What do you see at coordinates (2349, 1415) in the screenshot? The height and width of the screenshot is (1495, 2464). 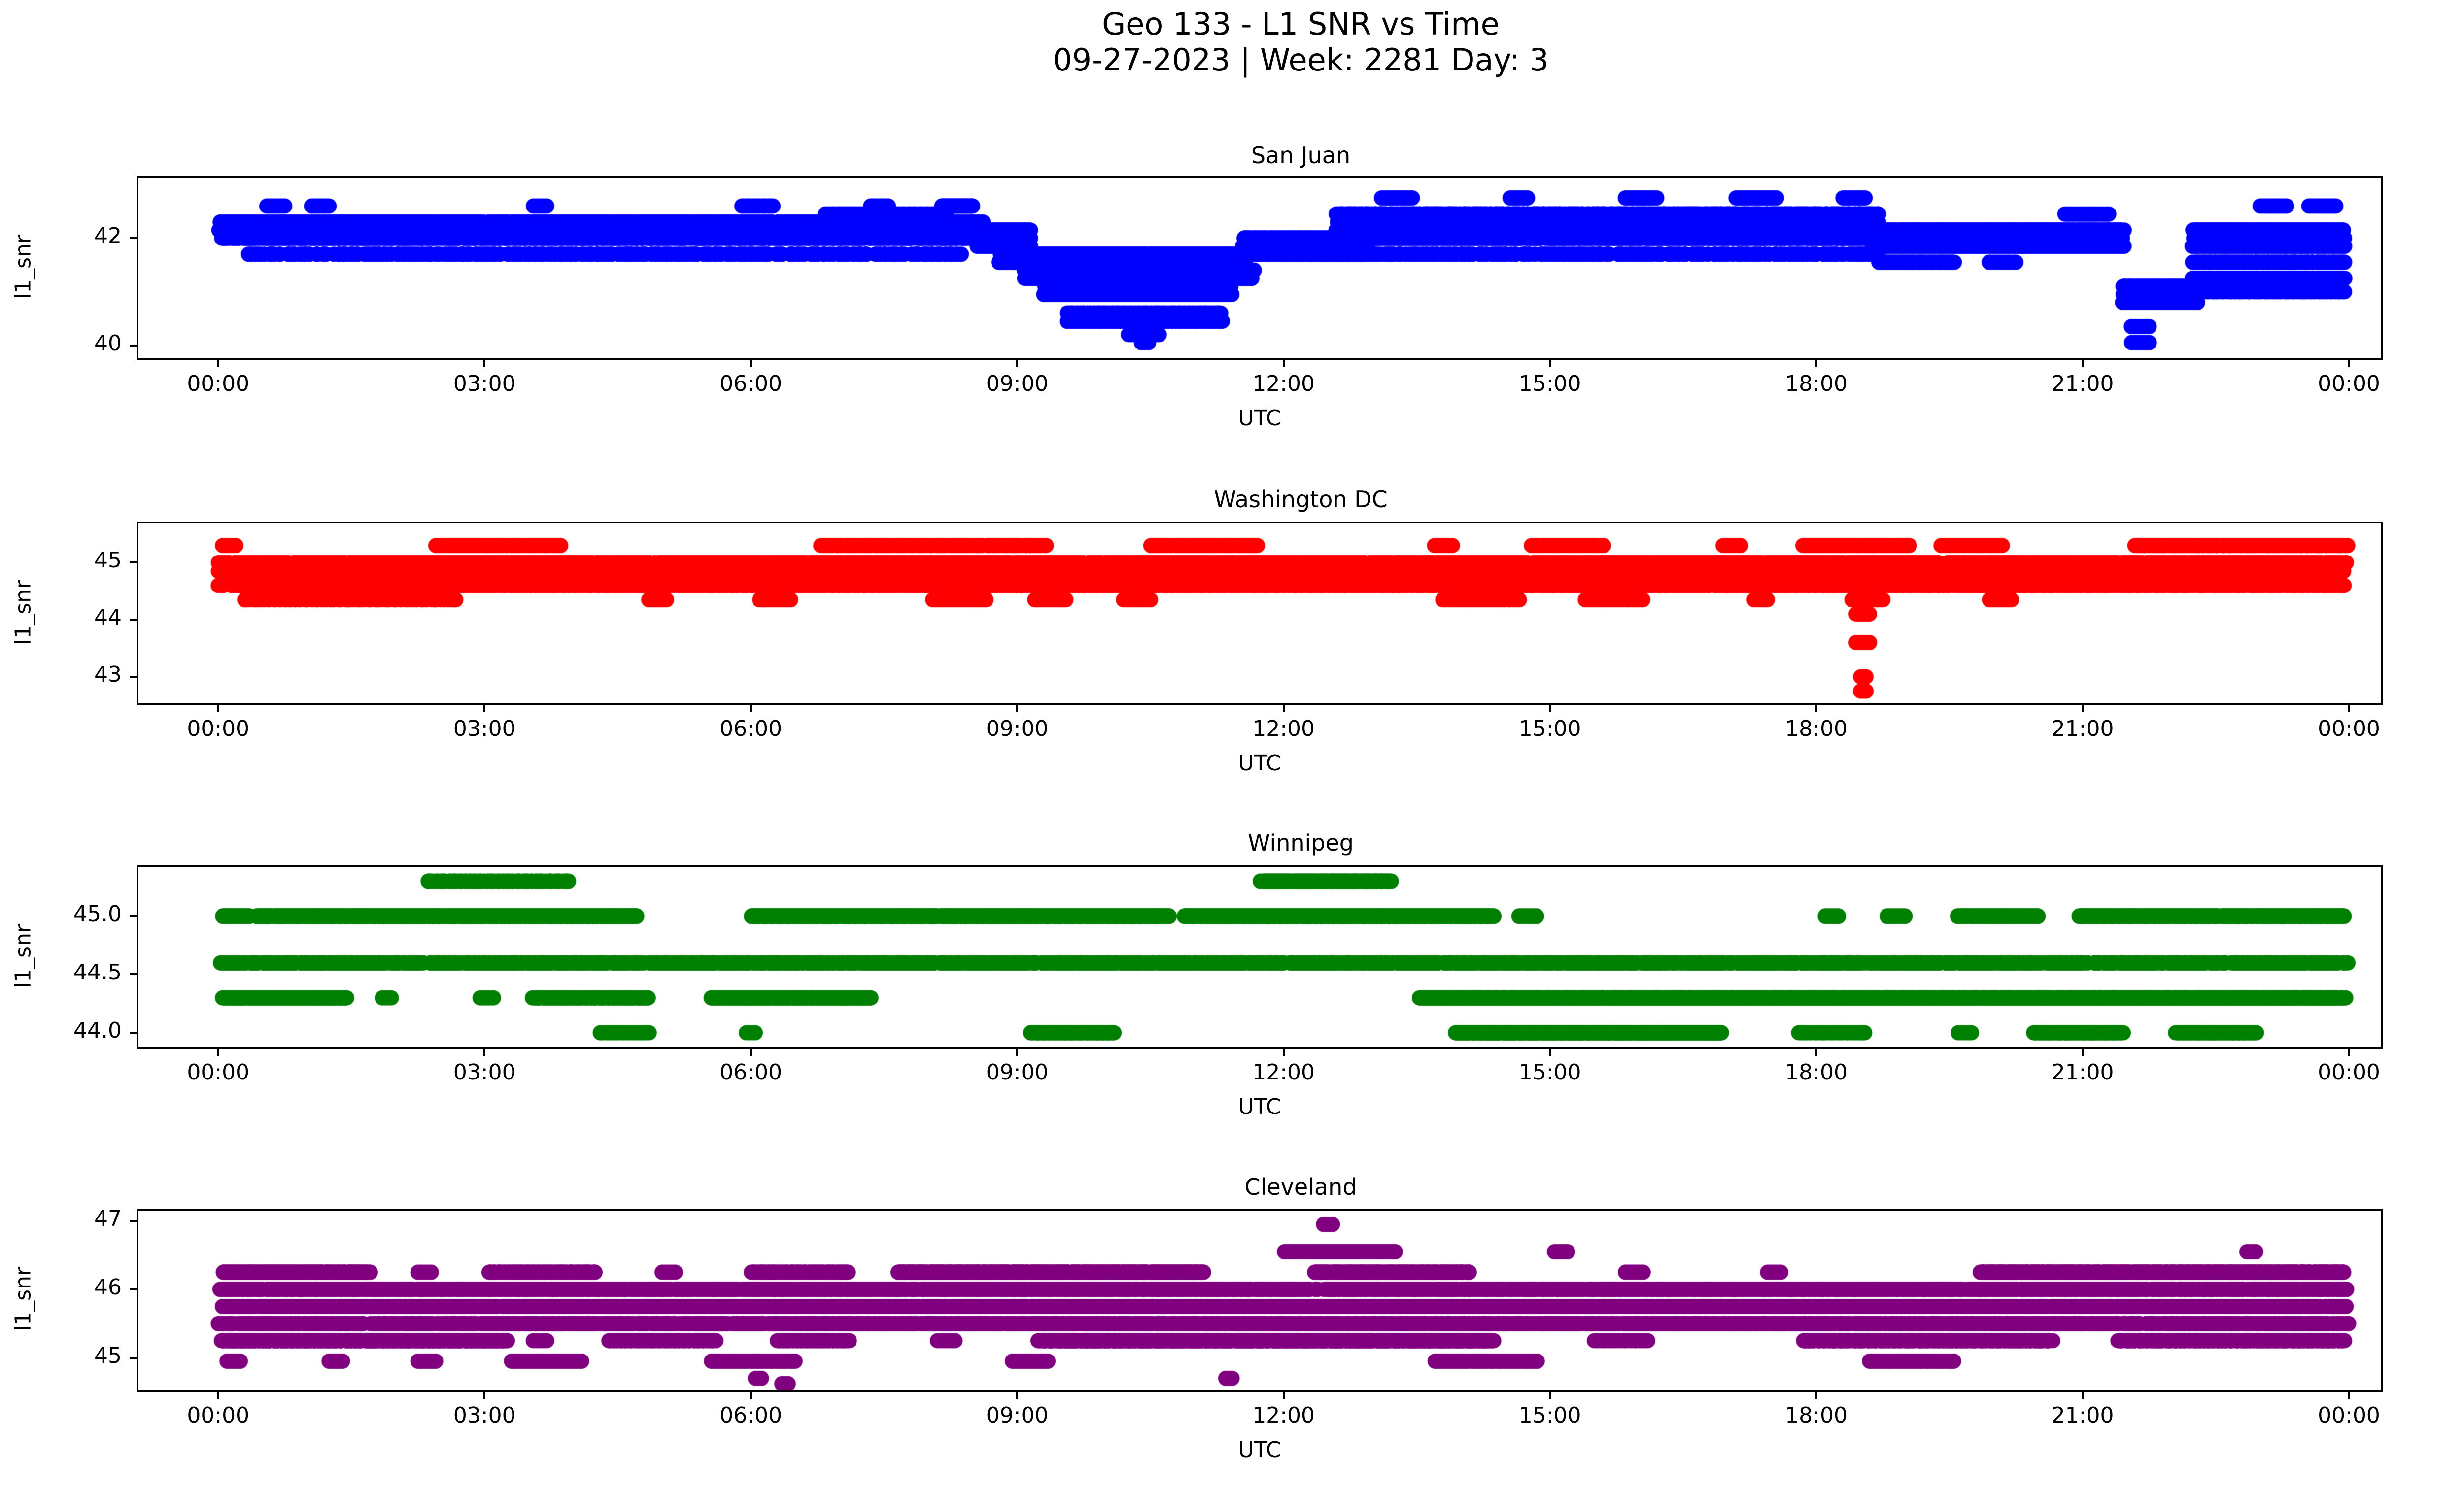 I see `xtick-label-cleveland-8: 00:00` at bounding box center [2349, 1415].